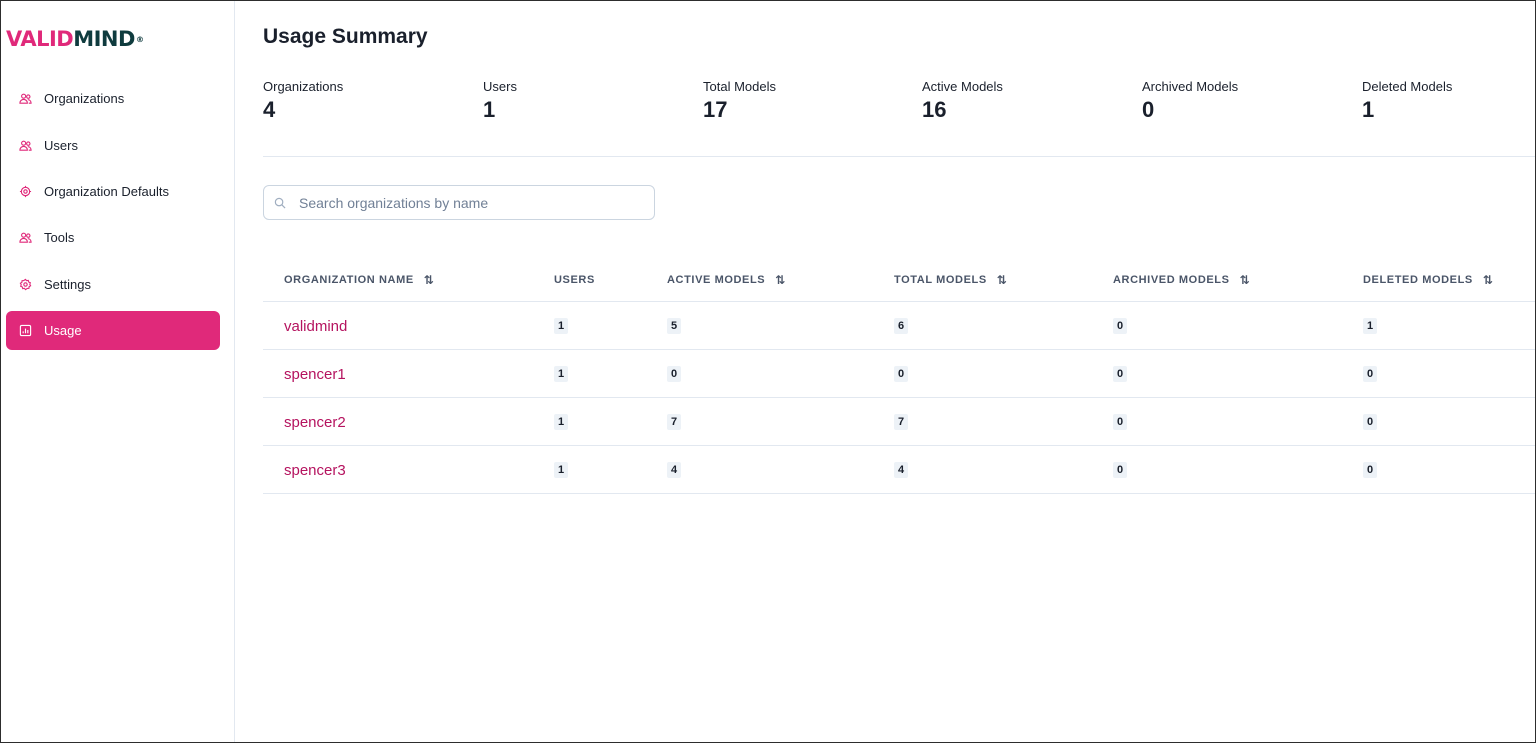 Image resolution: width=1536 pixels, height=743 pixels. What do you see at coordinates (934, 109) in the screenshot?
I see `stat-value: 16` at bounding box center [934, 109].